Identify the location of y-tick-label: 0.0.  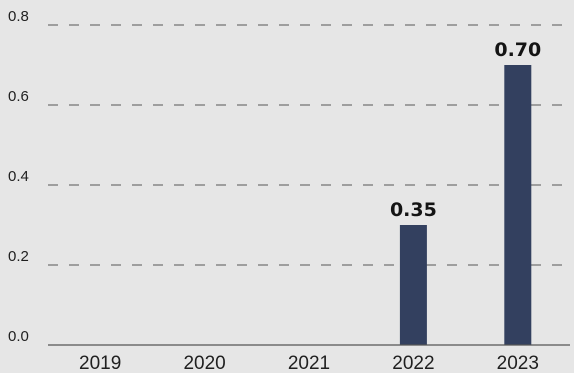
(18, 336).